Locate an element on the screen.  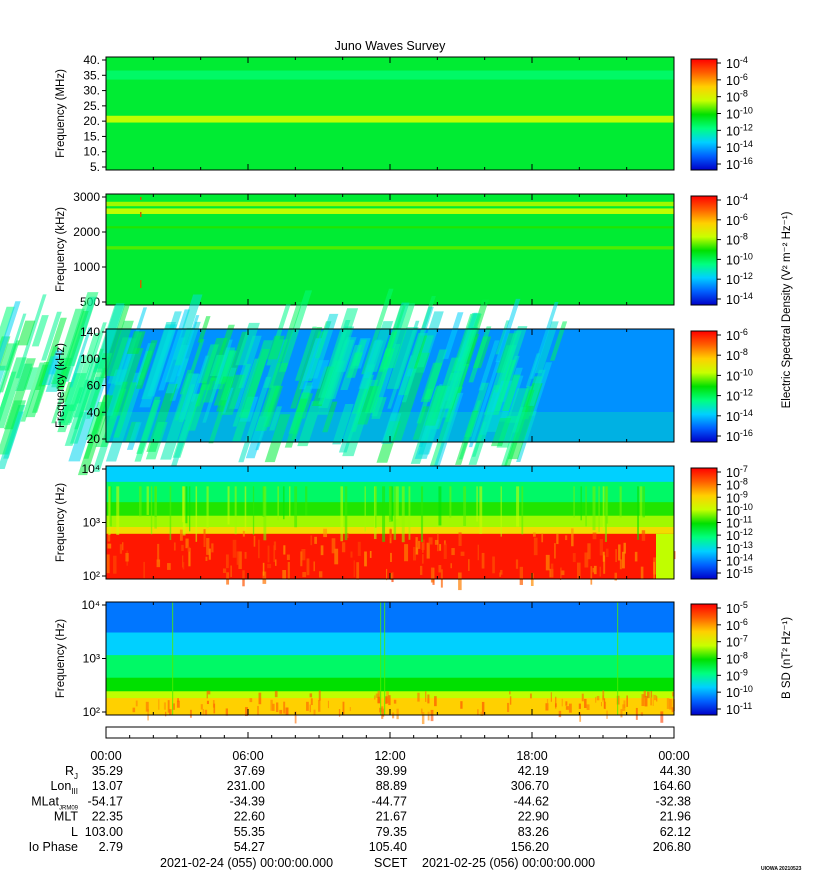
ephemeris-value: 44.30 is located at coordinates (675, 771).